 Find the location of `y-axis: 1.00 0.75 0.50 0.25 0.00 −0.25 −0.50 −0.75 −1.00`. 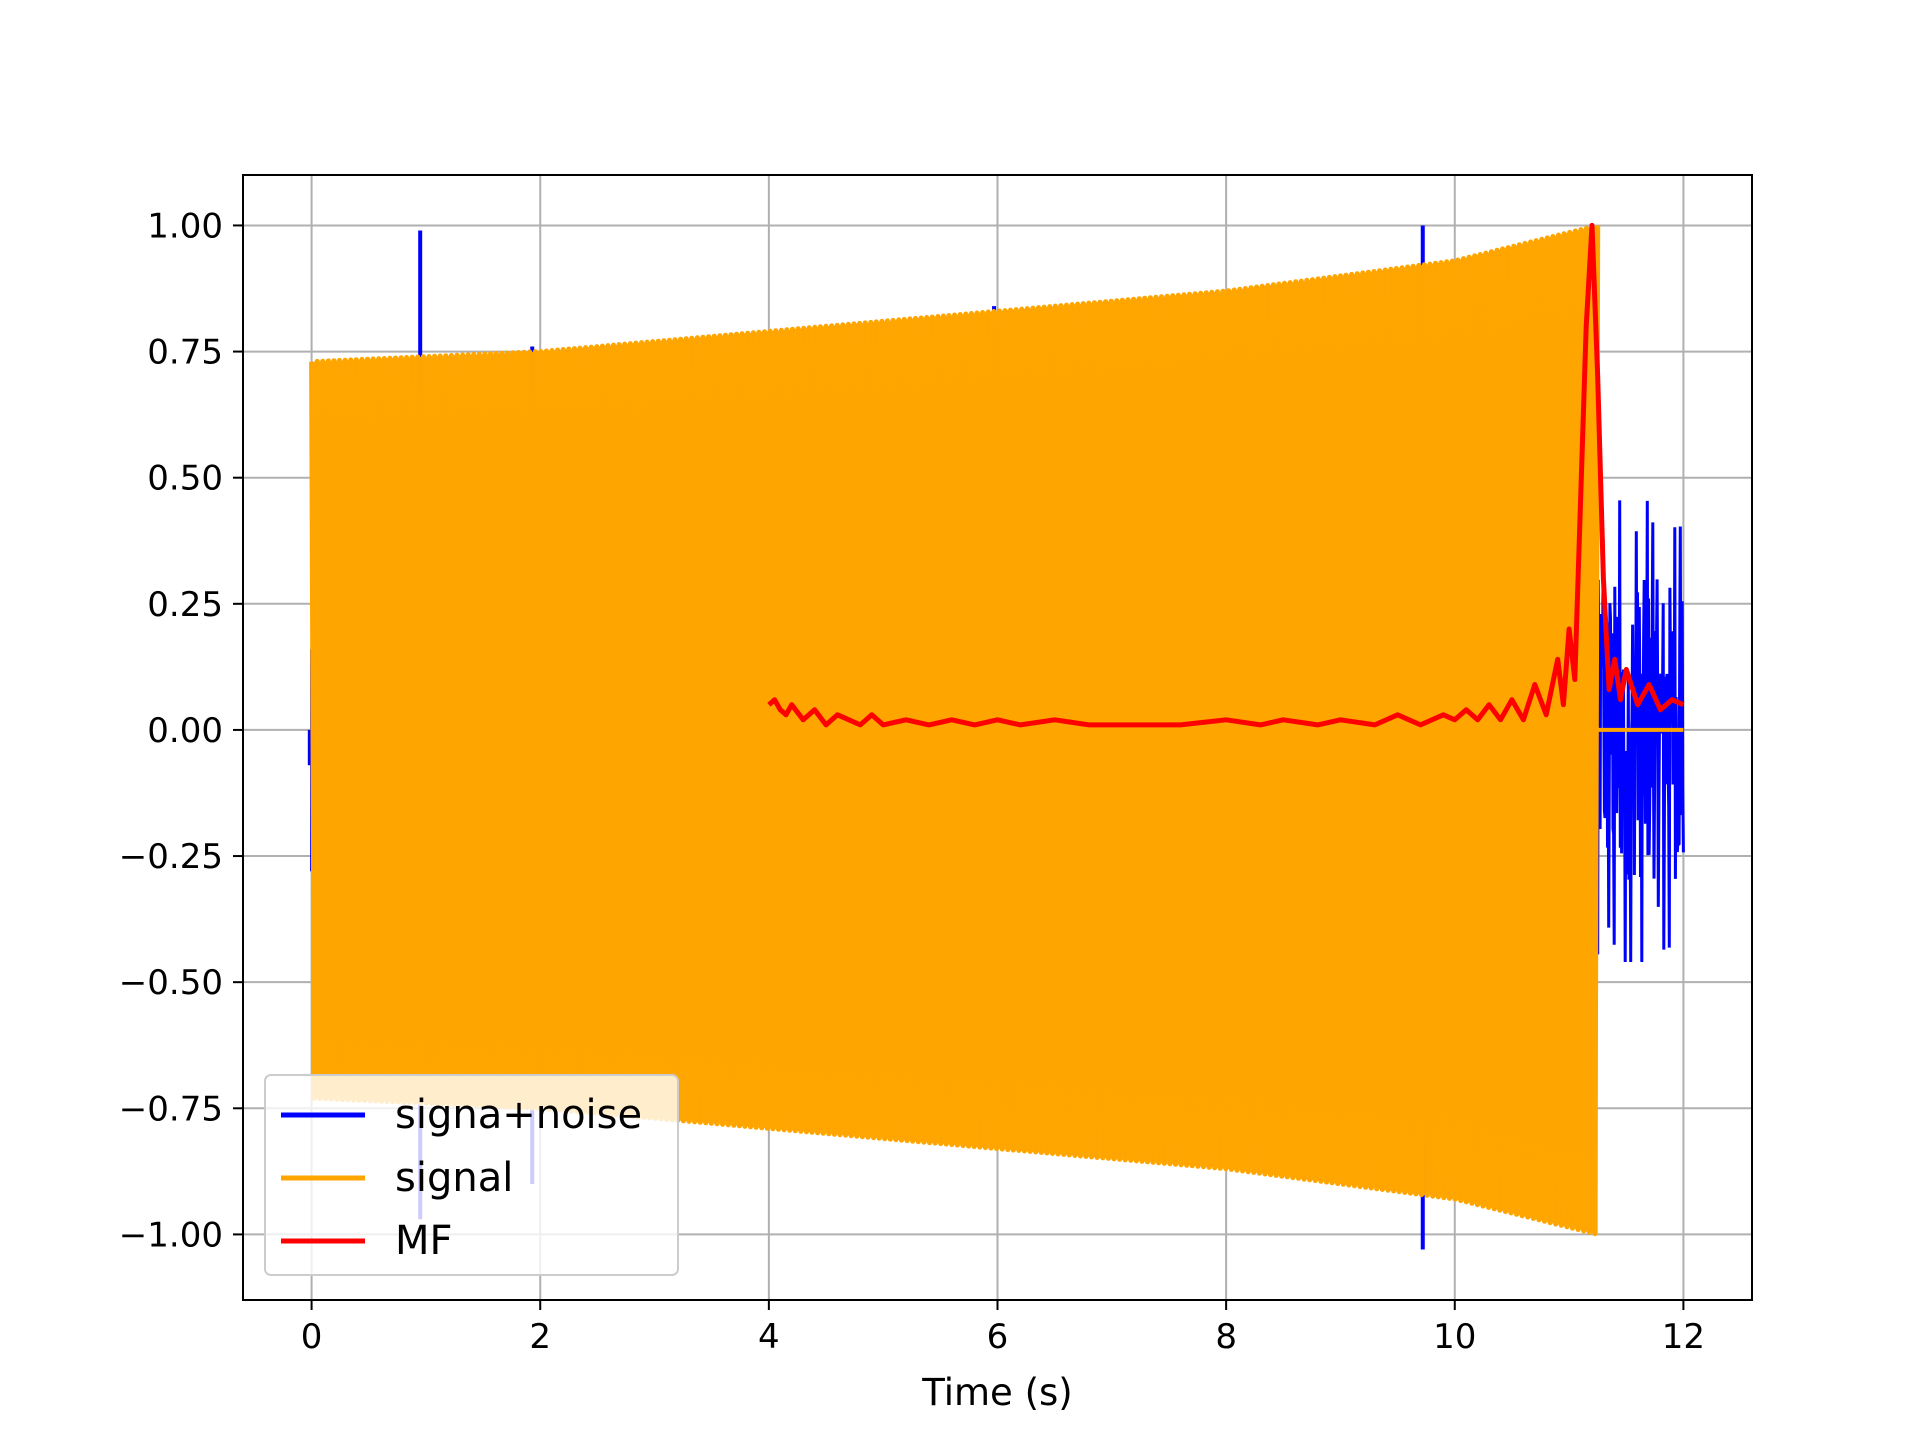

y-axis: 1.00 0.75 0.50 0.25 0.00 −0.25 −0.50 −0.75 −1.00 is located at coordinates (181, 730).